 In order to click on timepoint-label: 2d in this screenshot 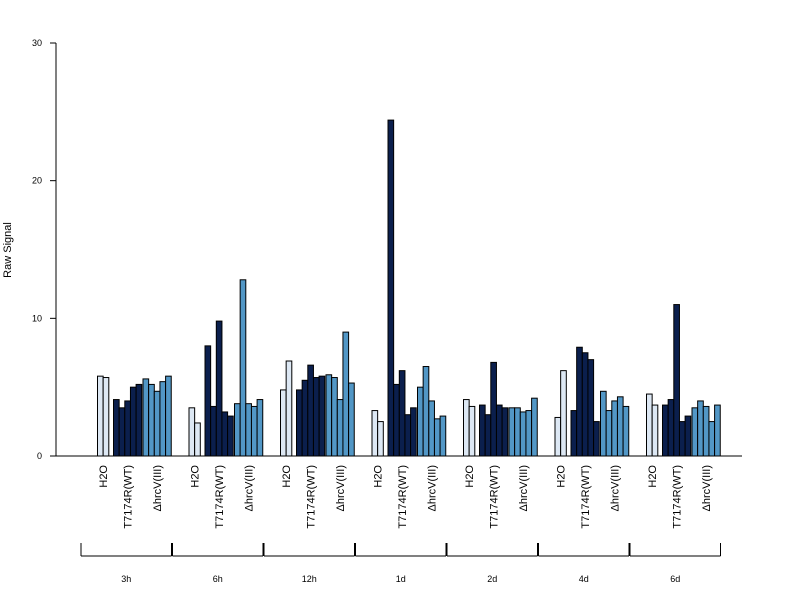, I will do `click(492, 579)`.